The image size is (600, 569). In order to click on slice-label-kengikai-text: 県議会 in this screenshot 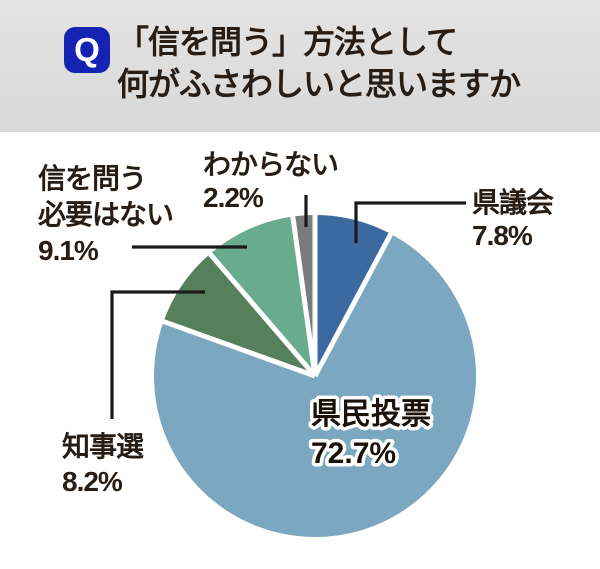, I will do `click(513, 202)`.